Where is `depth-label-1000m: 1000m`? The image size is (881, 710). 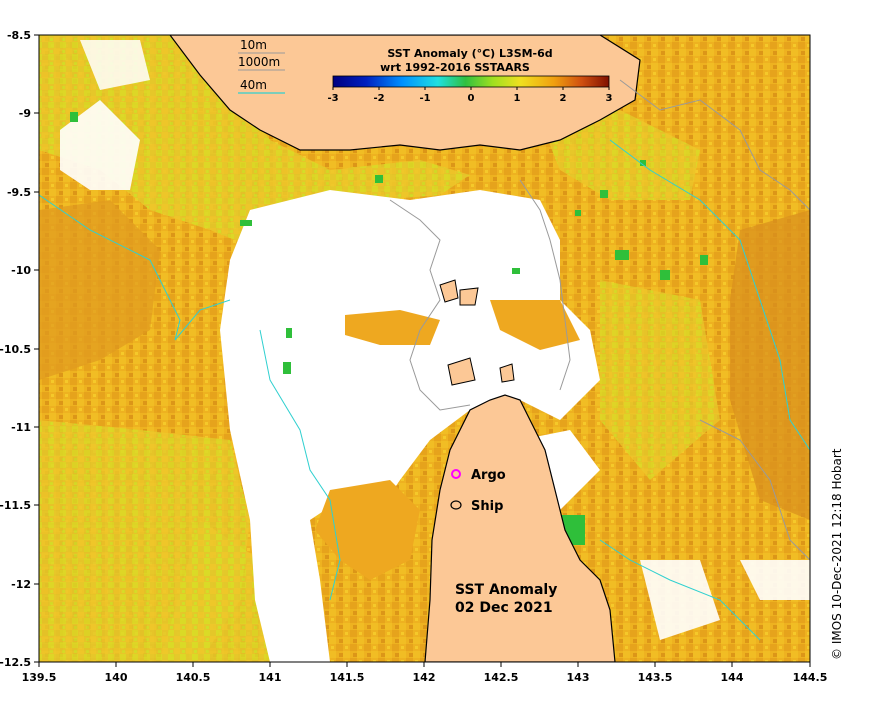
depth-label-1000m: 1000m is located at coordinates (259, 62).